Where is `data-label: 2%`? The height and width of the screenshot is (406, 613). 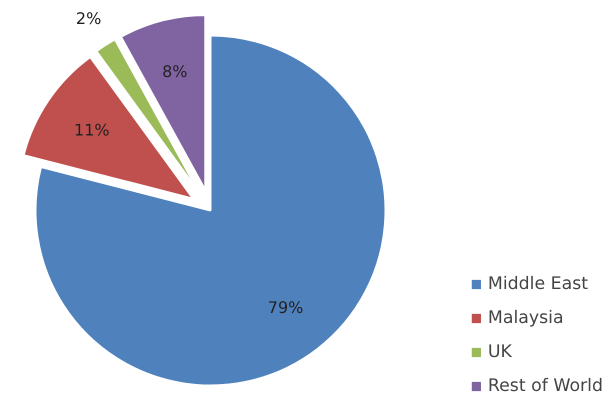
data-label: 2% is located at coordinates (89, 18).